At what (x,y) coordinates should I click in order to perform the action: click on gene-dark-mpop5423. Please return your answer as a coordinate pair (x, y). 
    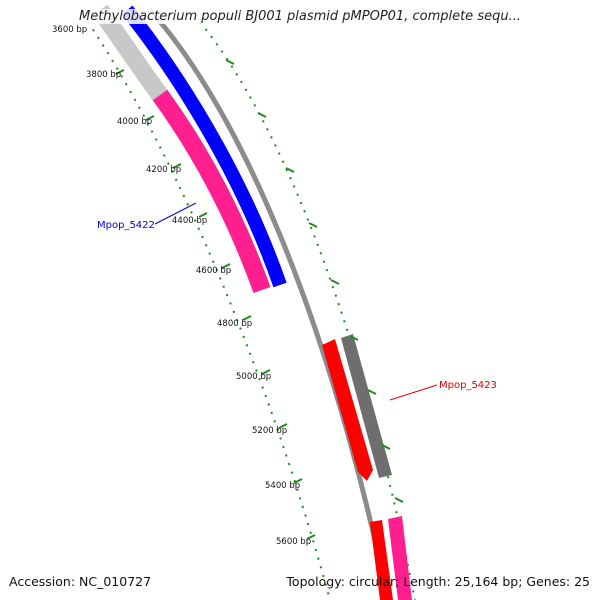
    Looking at the image, I should click on (366, 406).